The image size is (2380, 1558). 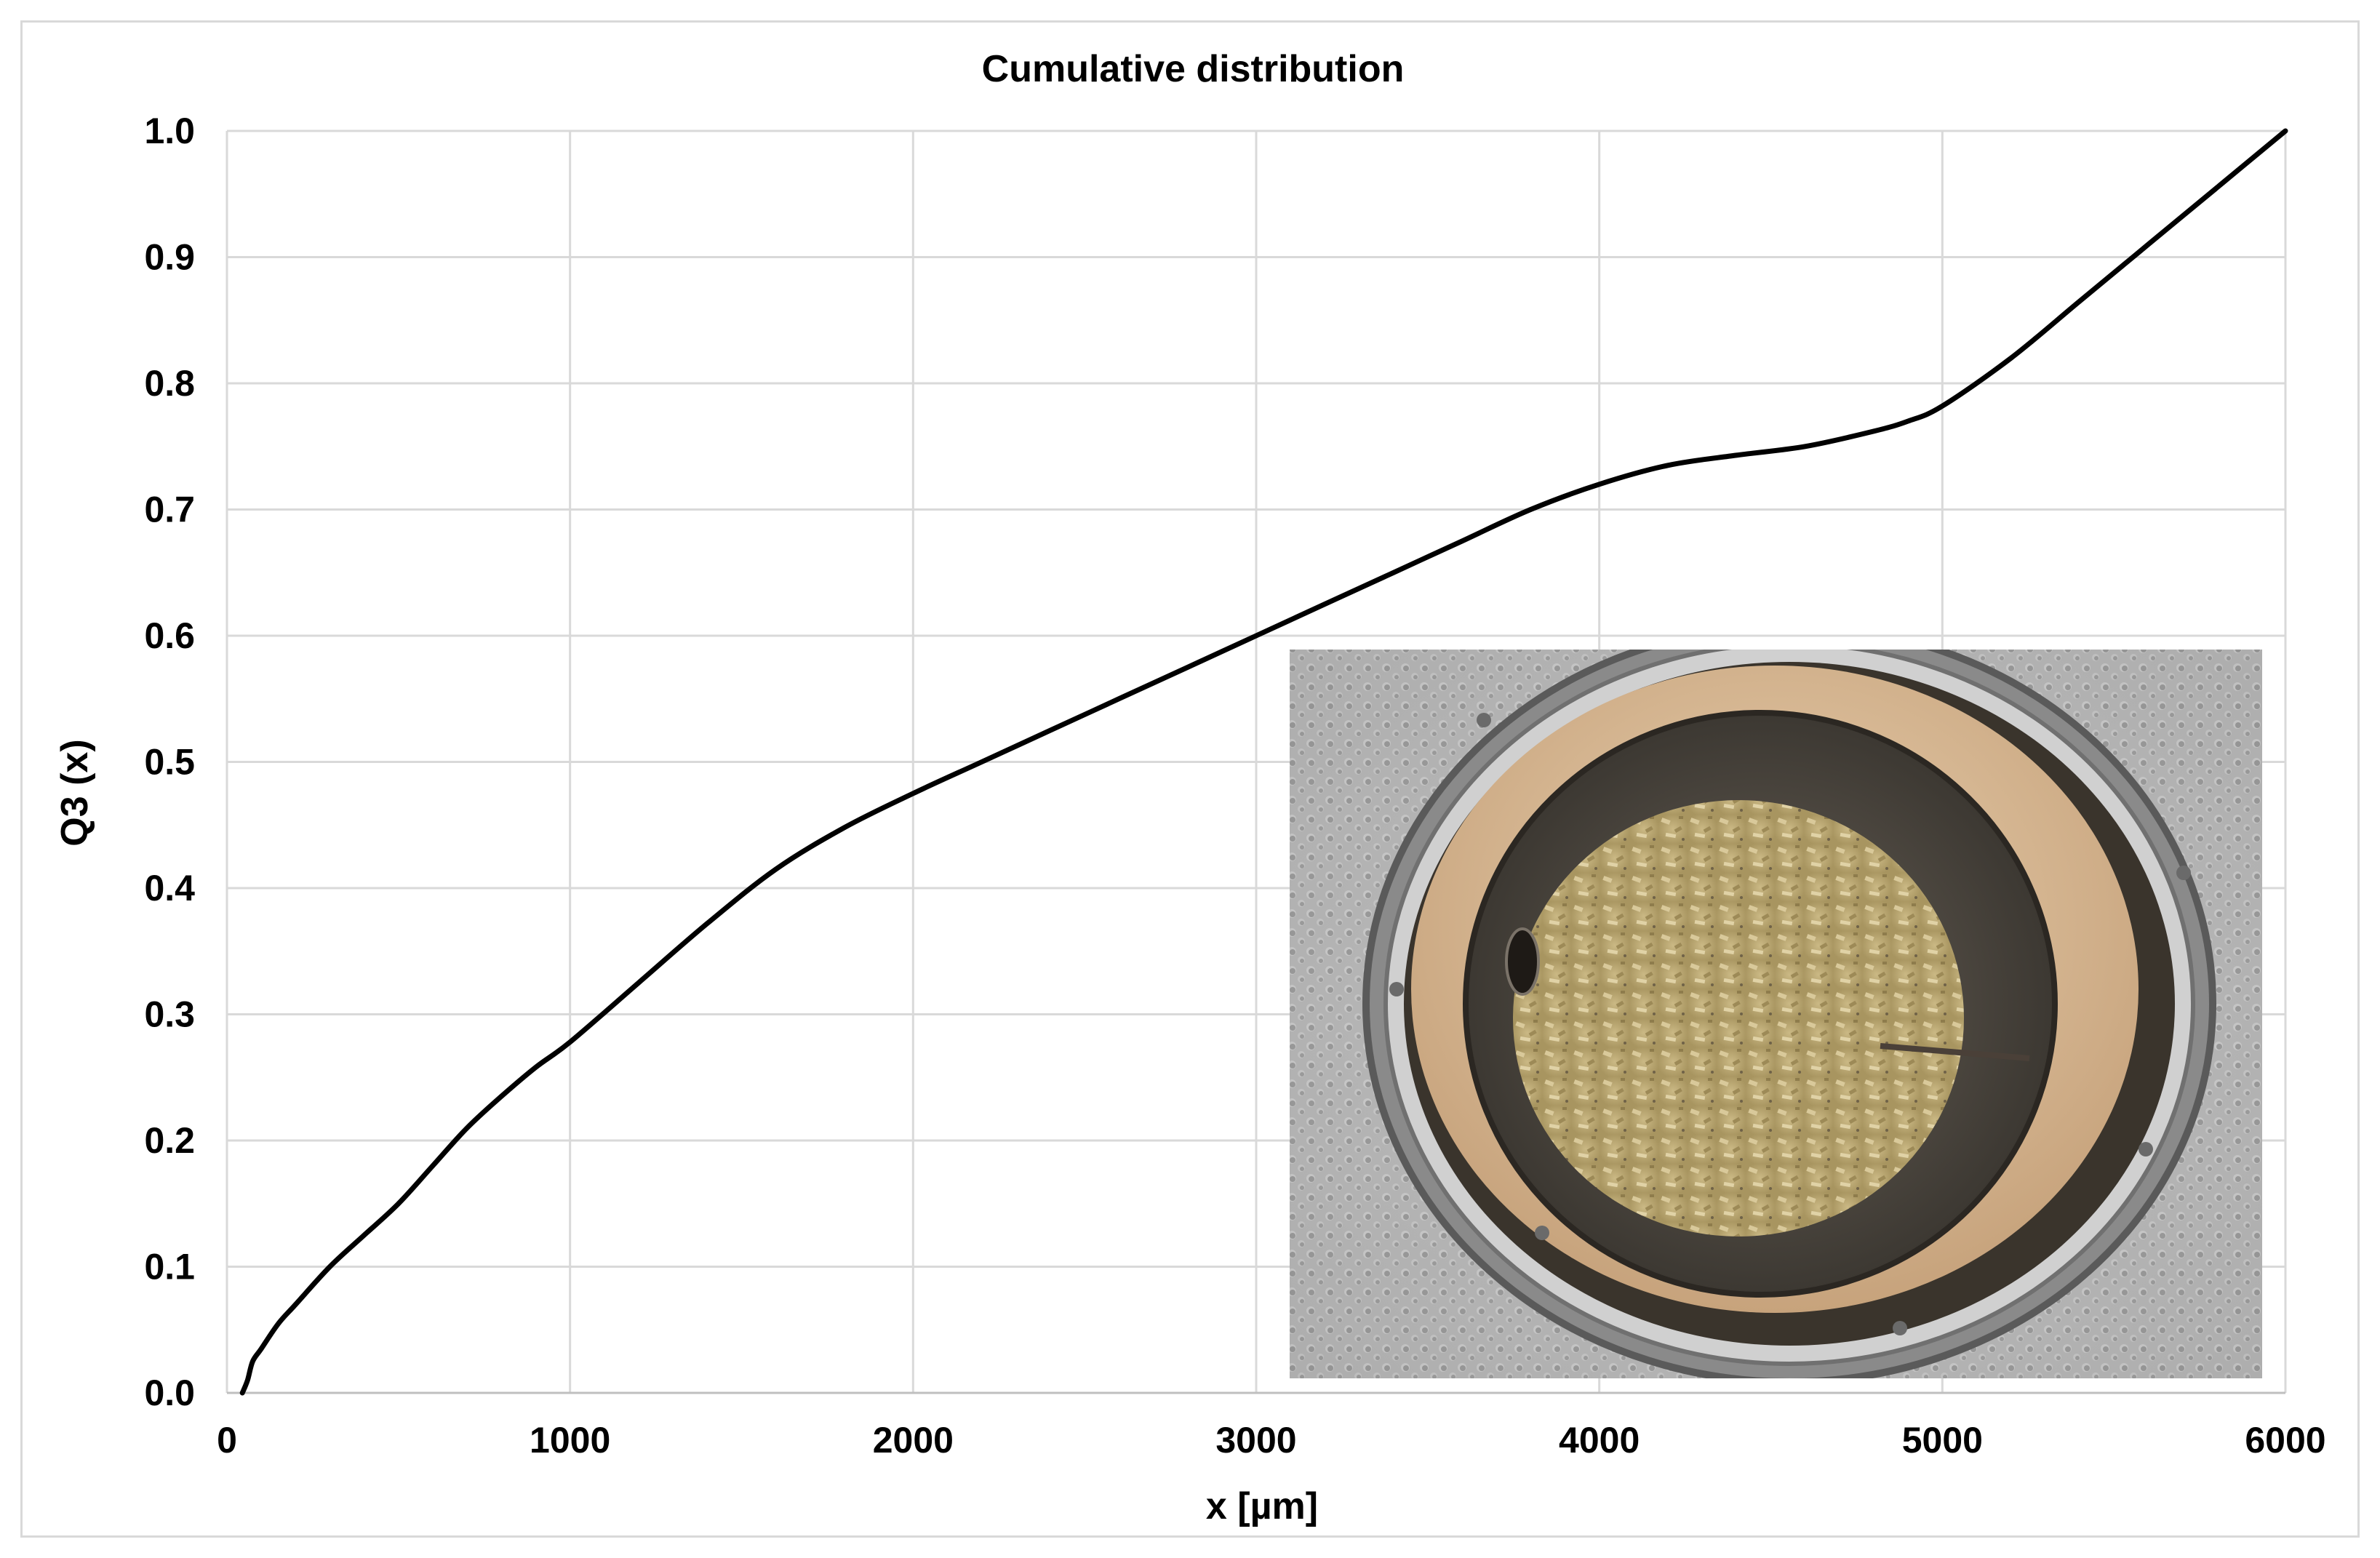 I want to click on x-axis-ticks: 0 1000 2000 3000 4000 5000 6000, so click(x=1271, y=1440).